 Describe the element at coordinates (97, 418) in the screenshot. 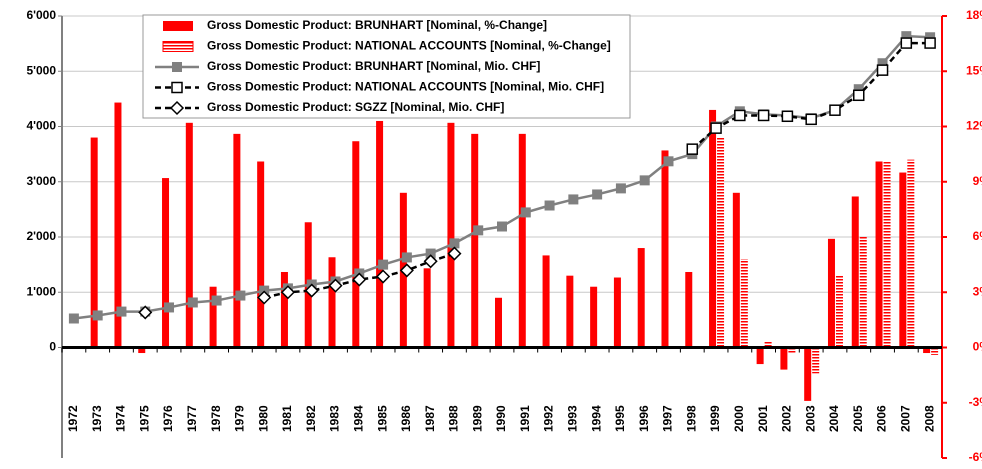

I see `x-tick-label: 1973` at that location.